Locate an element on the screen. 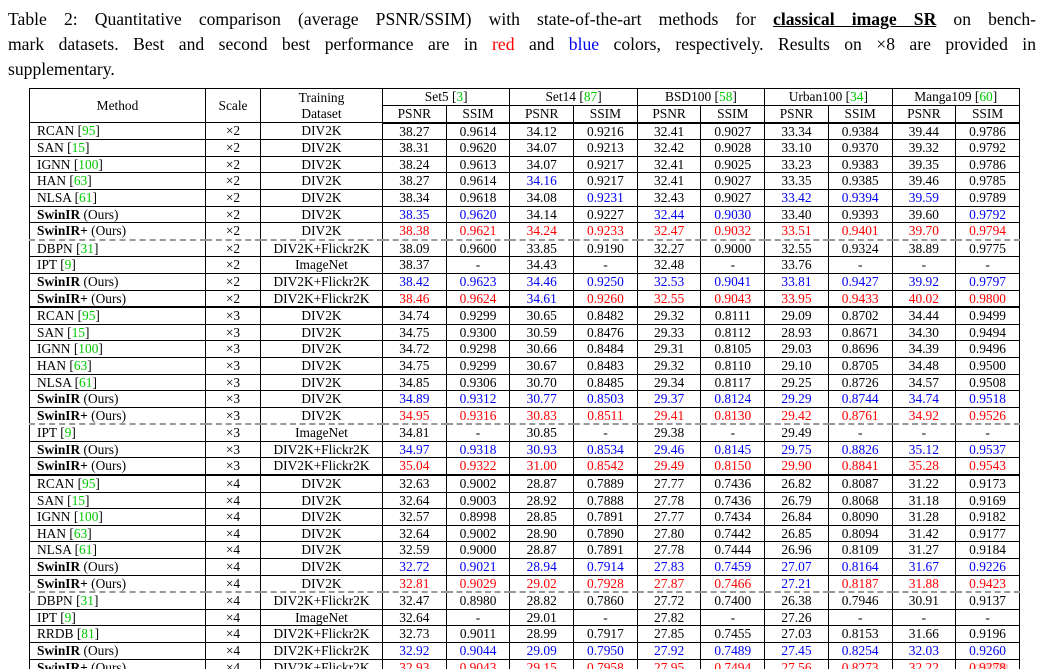  cell-psnr: 32.59 is located at coordinates (414, 550).